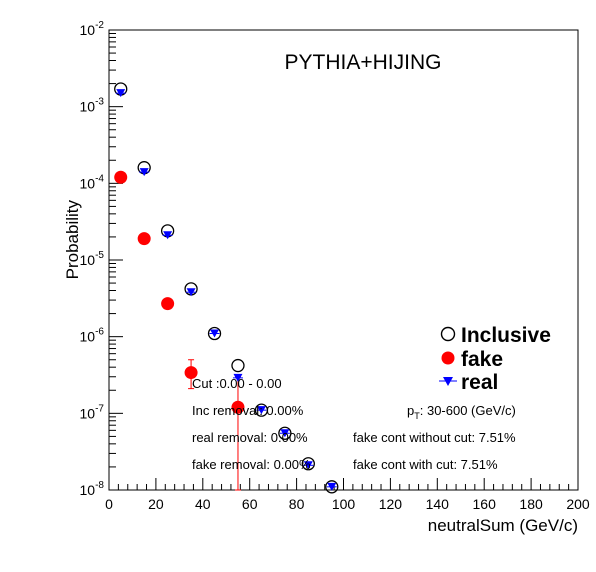  Describe the element at coordinates (99, 255) in the screenshot. I see `y-tick-exponent: -5` at that location.